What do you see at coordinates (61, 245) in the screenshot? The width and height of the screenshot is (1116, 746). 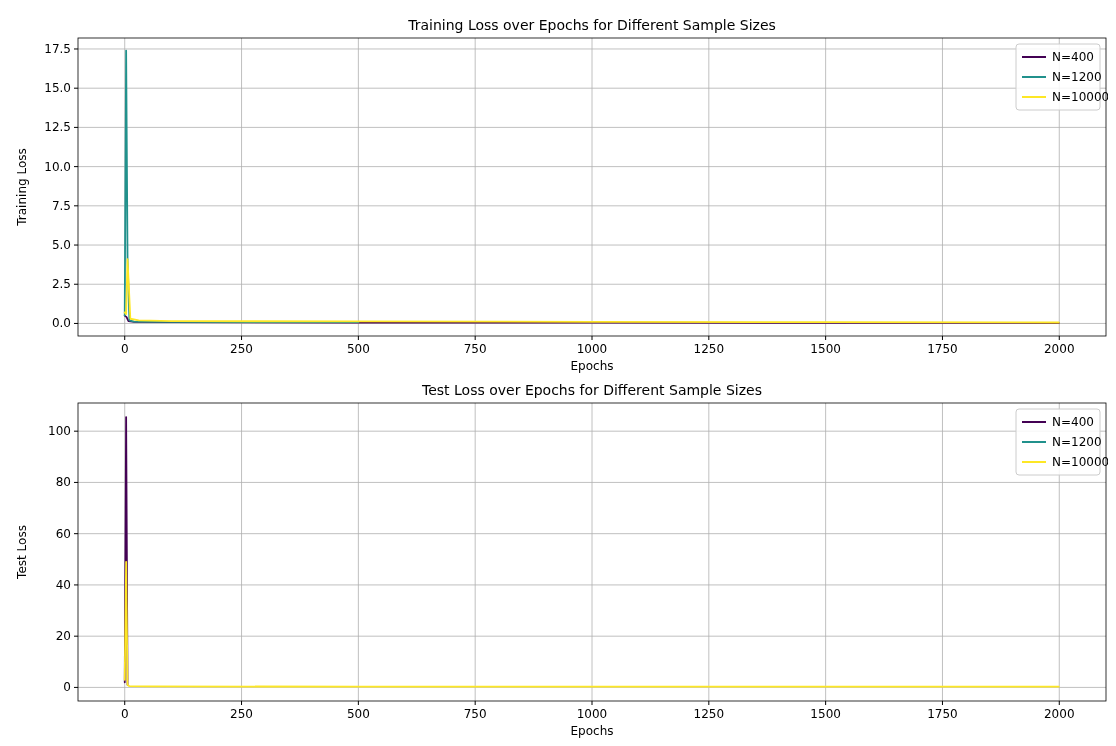 I see `y-tick-label: 5.0` at bounding box center [61, 245].